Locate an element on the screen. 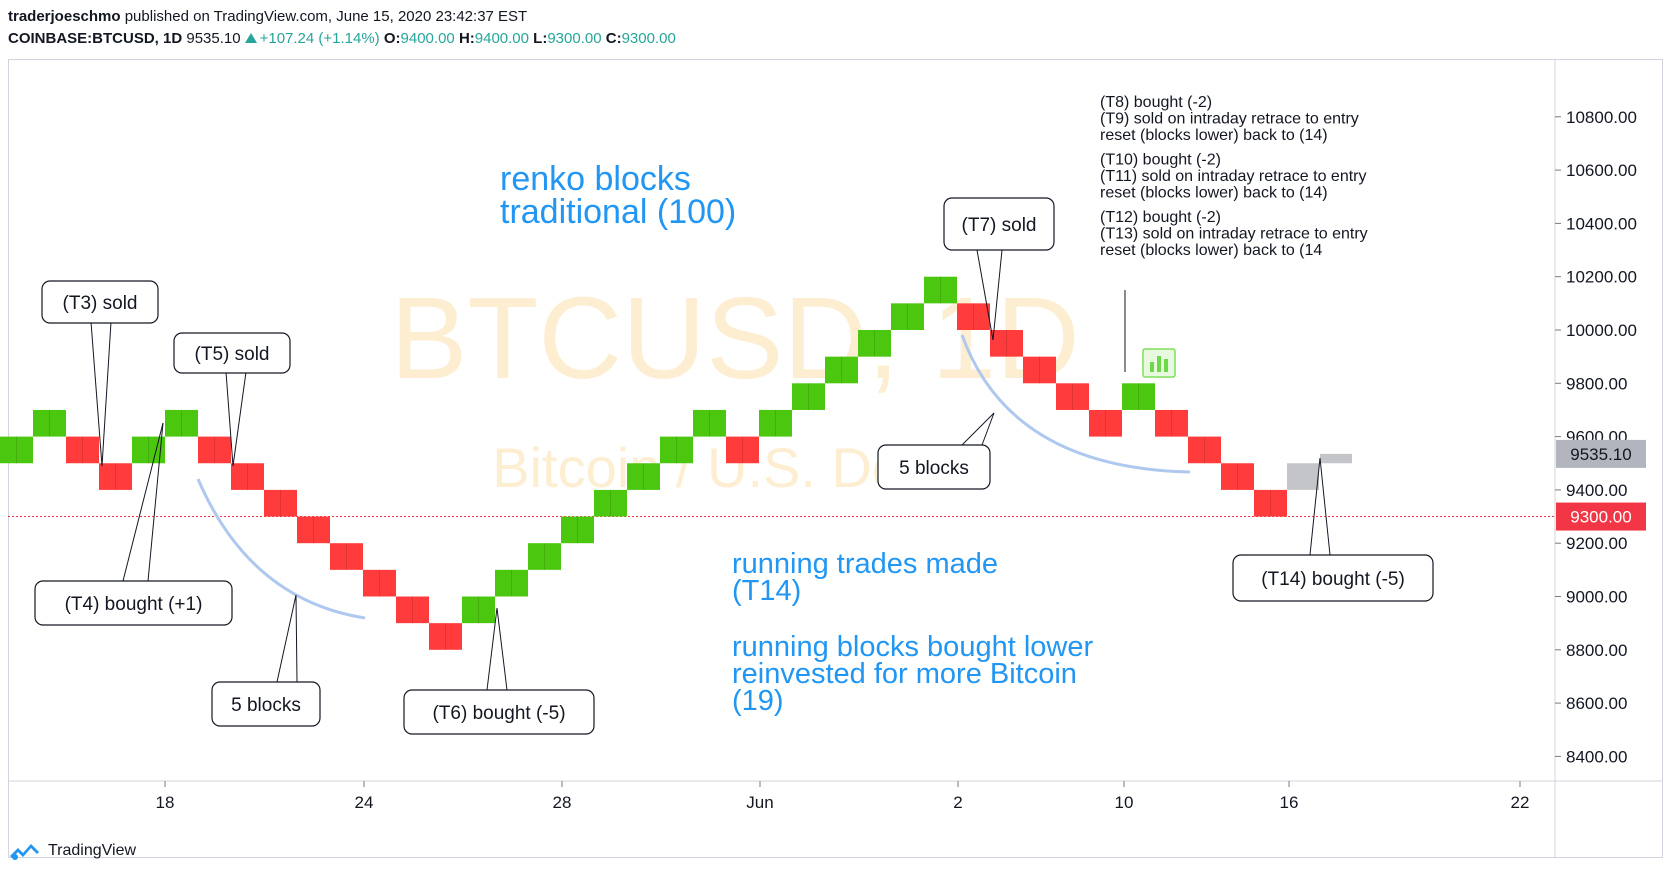 The width and height of the screenshot is (1666, 872). red-line-price-text: 9300.00 is located at coordinates (1600, 517).